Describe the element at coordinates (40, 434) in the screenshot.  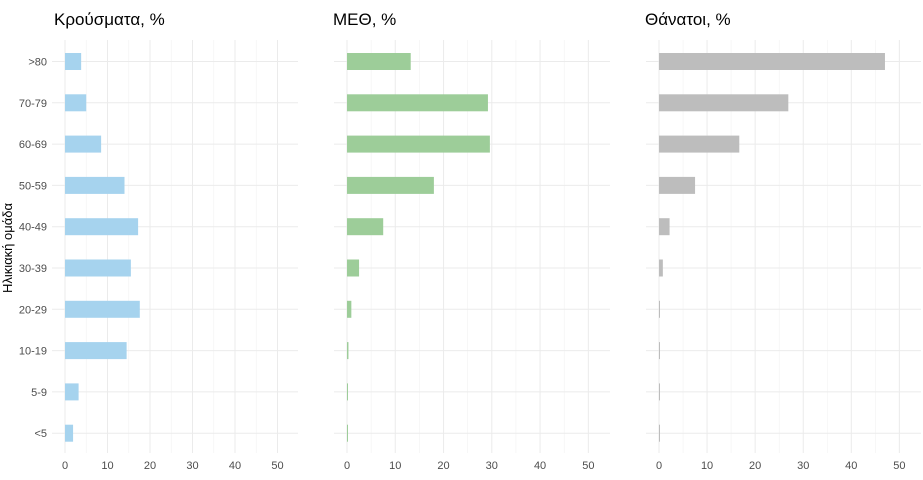
I see `y-tick-label: <5` at that location.